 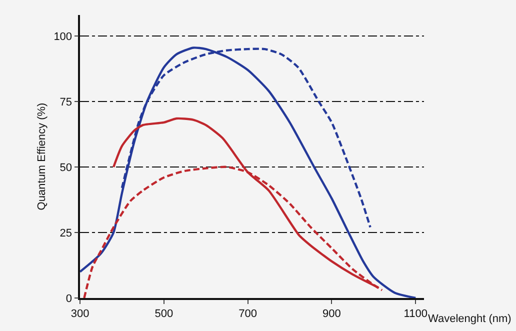 What do you see at coordinates (66, 102) in the screenshot?
I see `y-tick-label: 75` at bounding box center [66, 102].